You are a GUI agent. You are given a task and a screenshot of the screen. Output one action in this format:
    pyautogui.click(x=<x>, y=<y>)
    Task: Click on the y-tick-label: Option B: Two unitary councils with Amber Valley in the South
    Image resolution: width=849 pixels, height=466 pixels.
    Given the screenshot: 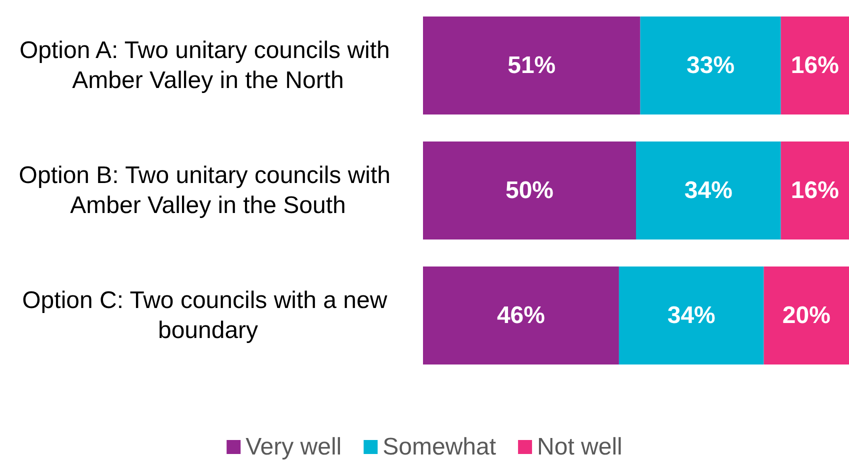 What is the action you would take?
    pyautogui.click(x=208, y=190)
    